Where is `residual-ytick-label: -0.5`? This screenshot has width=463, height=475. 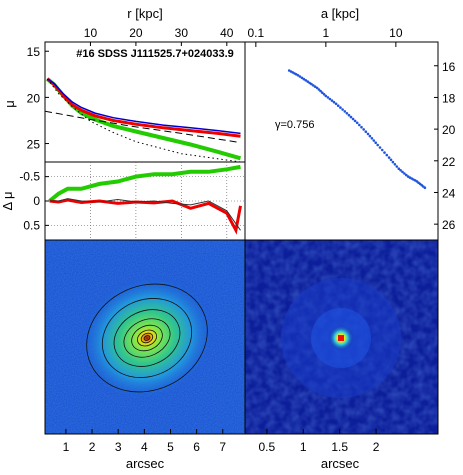 residual-ytick-label: -0.5 is located at coordinates (29, 177).